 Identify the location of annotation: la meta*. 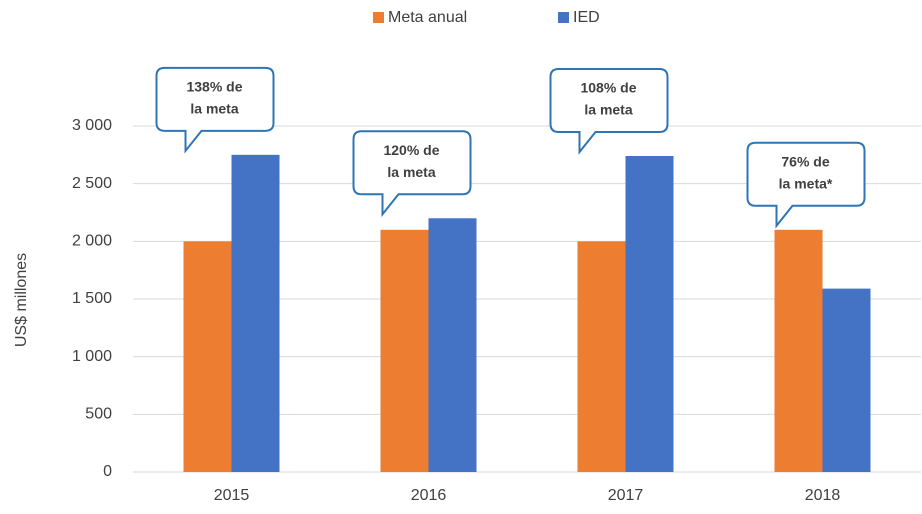
(806, 184).